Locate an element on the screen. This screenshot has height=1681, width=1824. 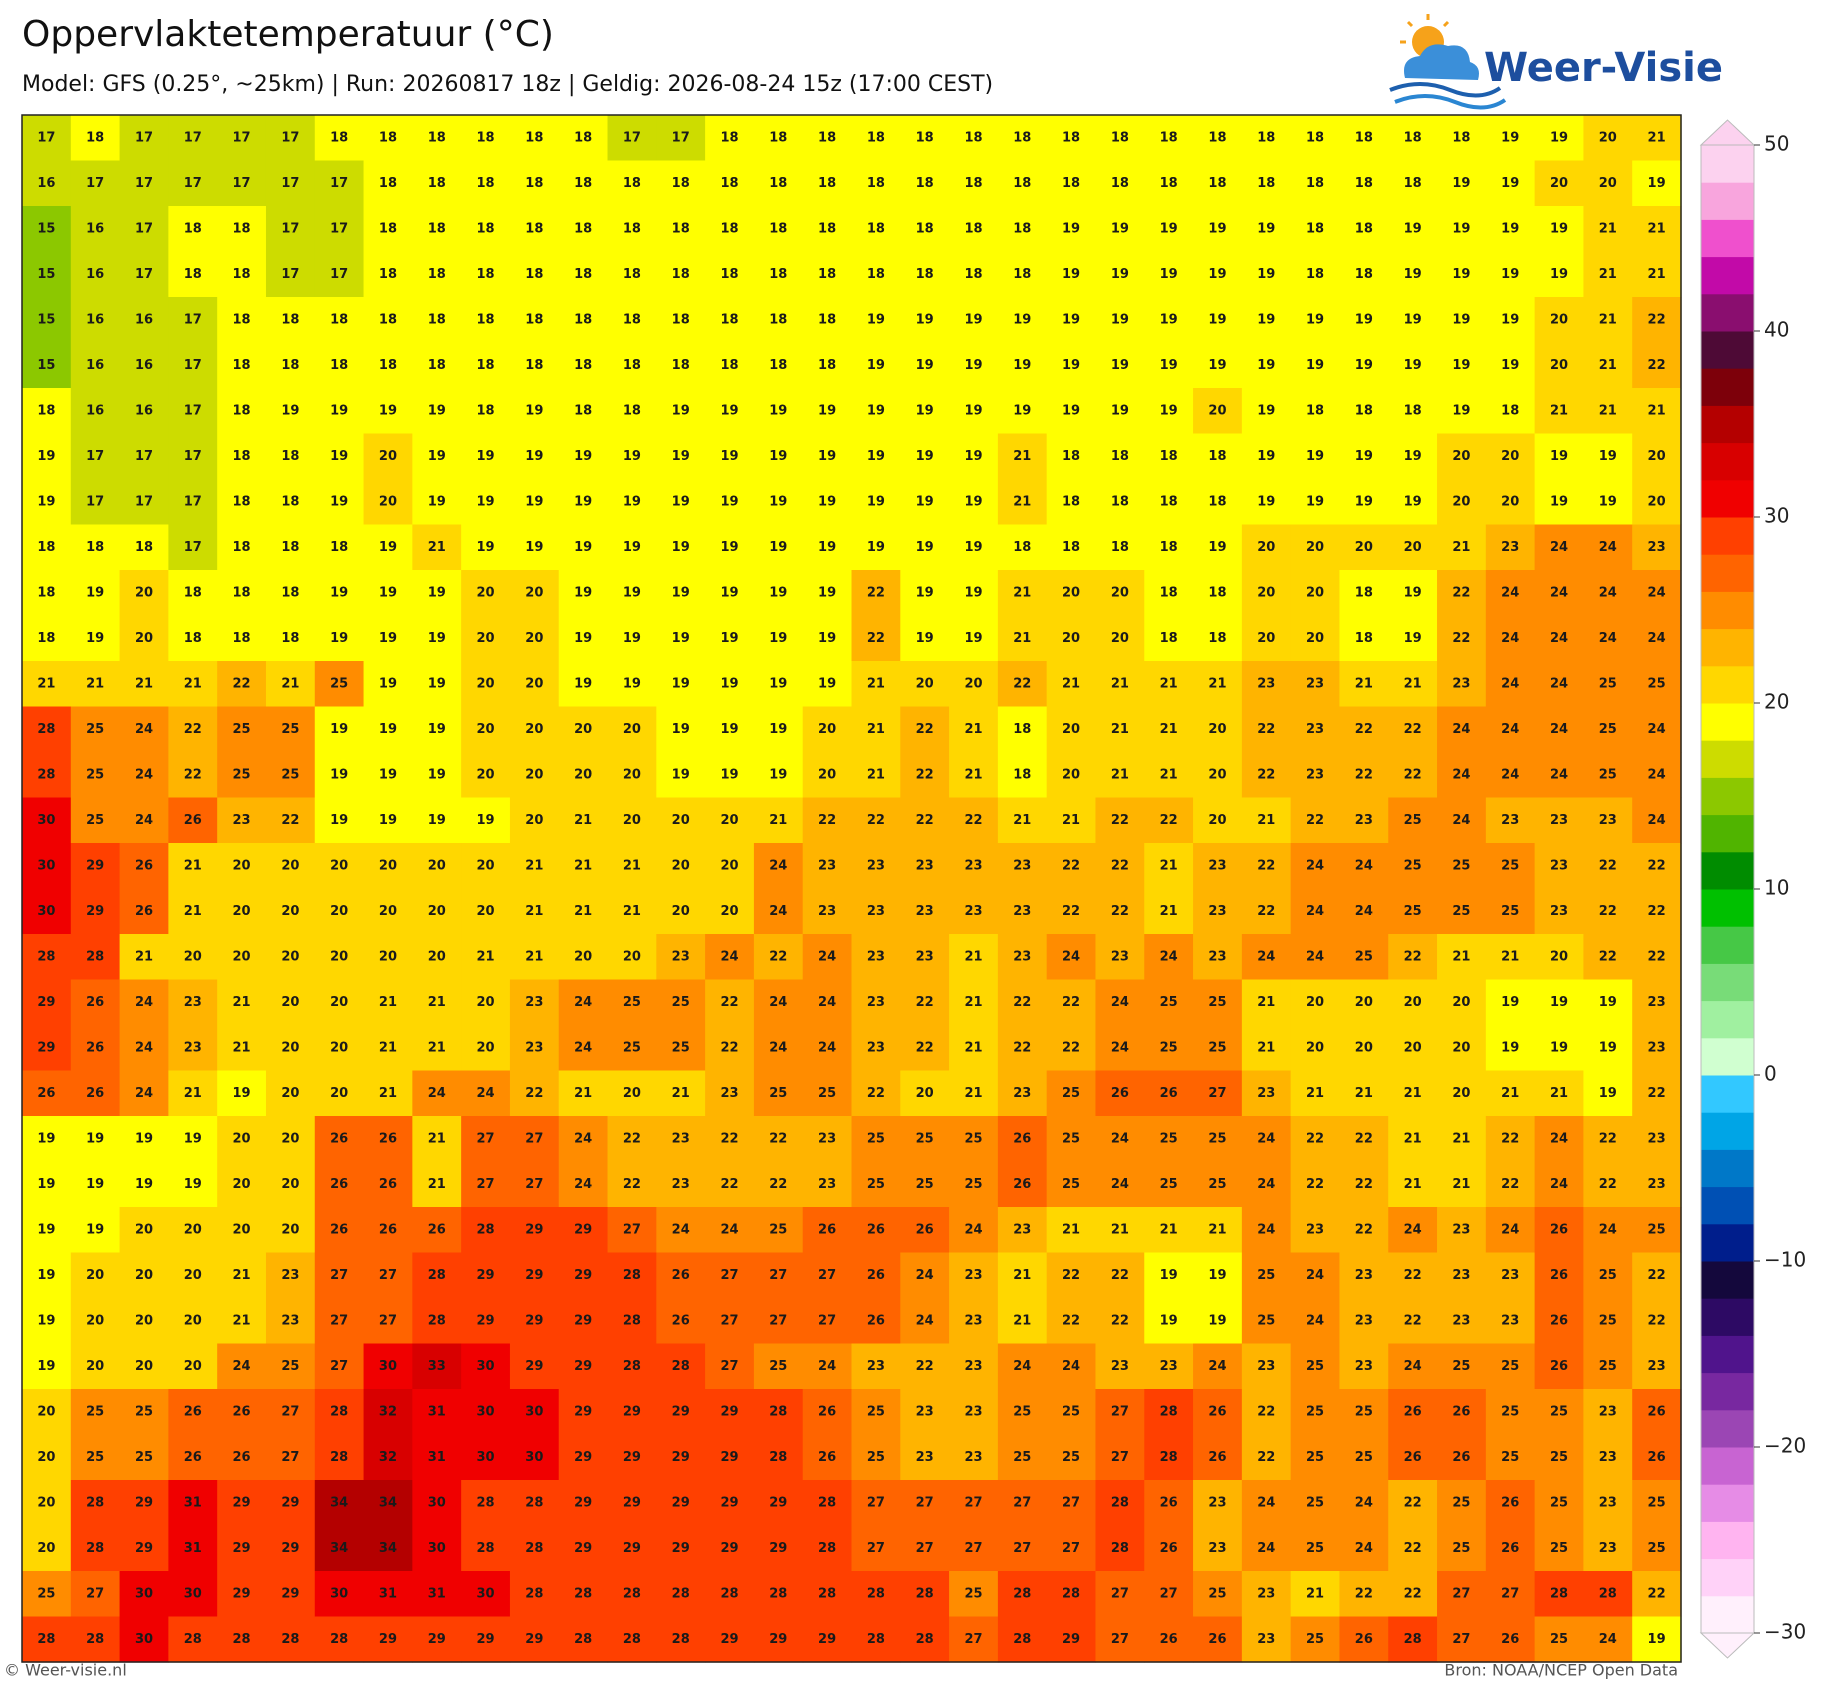
logo-wave is located at coordinates (1445, 90).